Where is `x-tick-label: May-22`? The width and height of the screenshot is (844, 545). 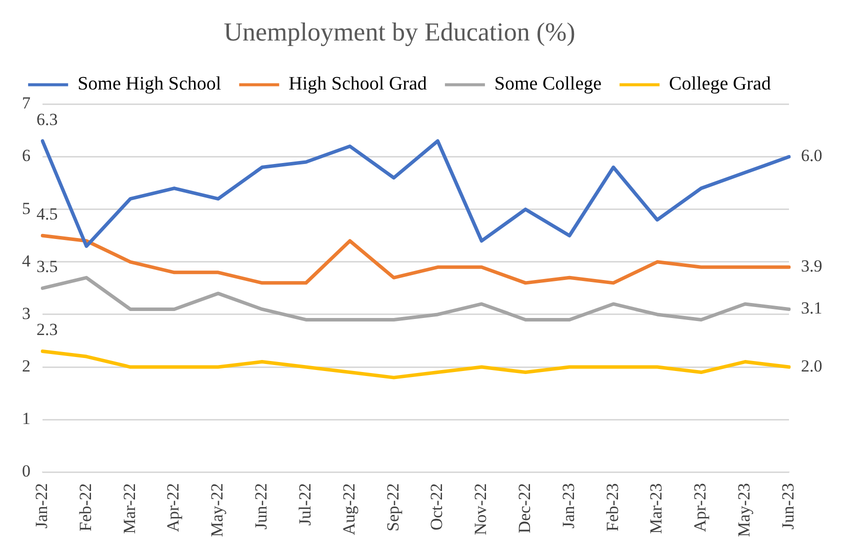
x-tick-label: May-22 is located at coordinates (217, 510).